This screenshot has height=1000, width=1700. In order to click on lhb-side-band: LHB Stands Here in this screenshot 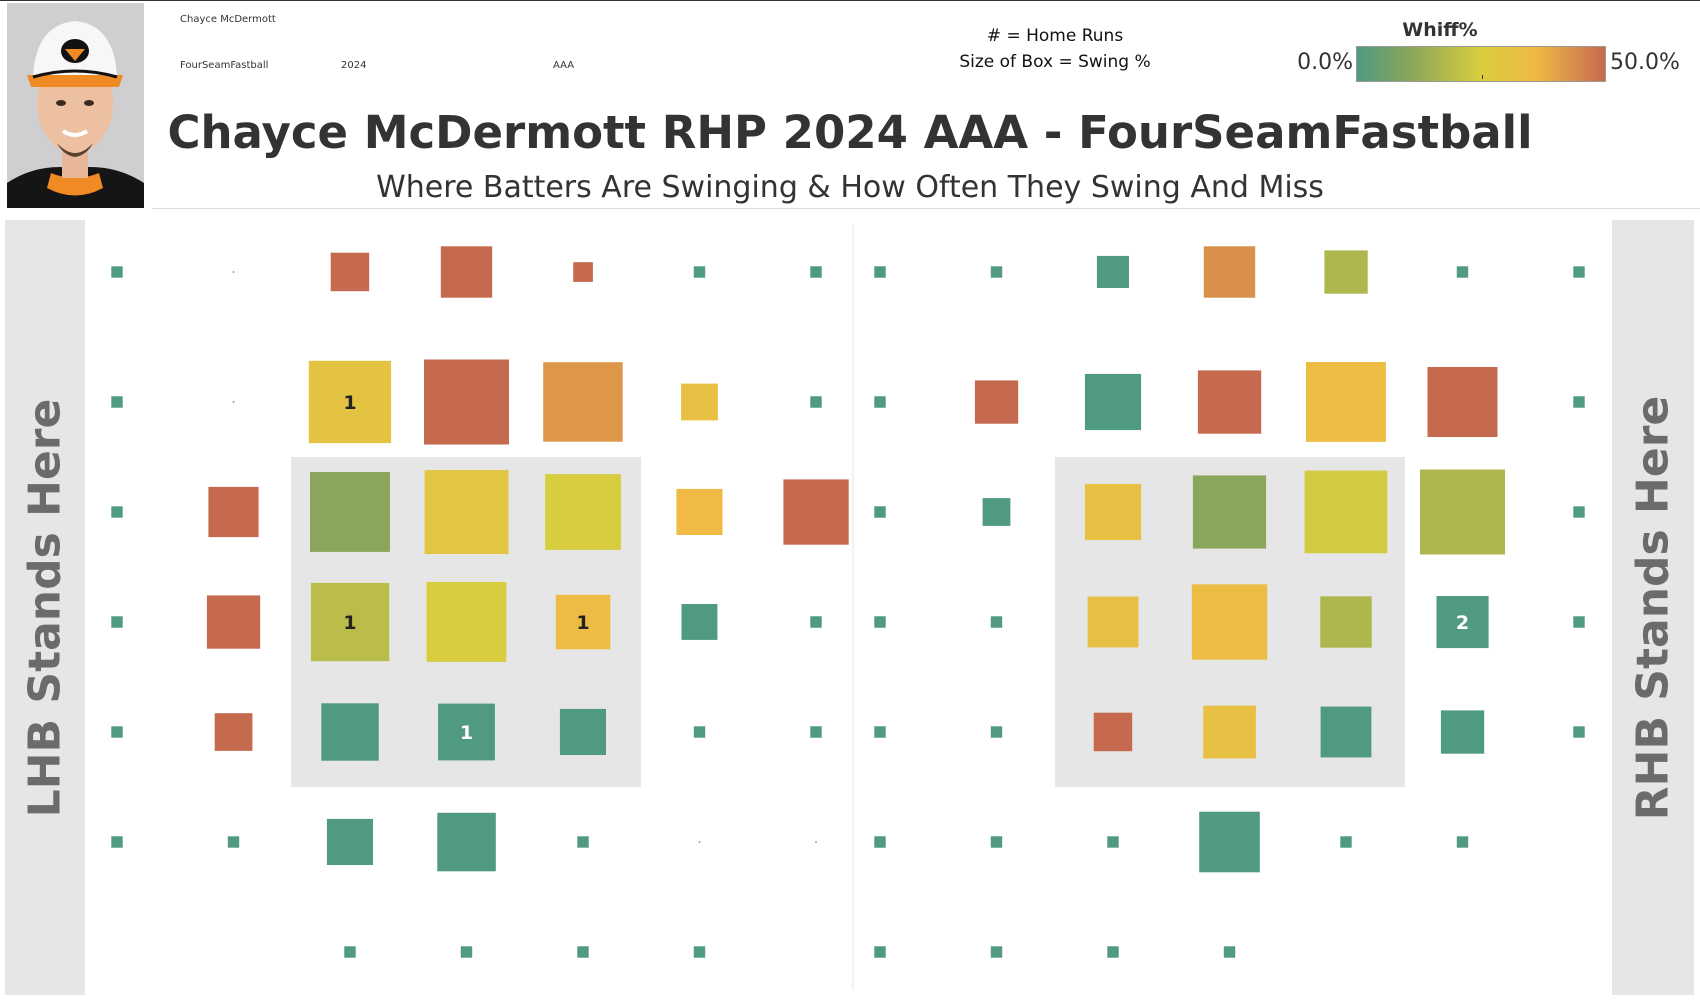, I will do `click(45, 607)`.